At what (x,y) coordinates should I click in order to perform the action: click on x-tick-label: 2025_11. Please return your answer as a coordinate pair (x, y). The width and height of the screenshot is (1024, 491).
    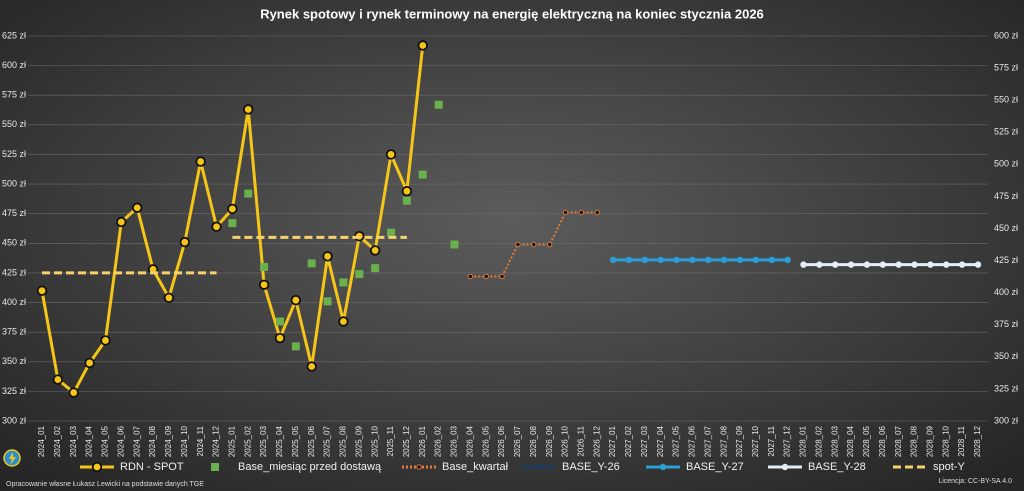
    Looking at the image, I should click on (390, 440).